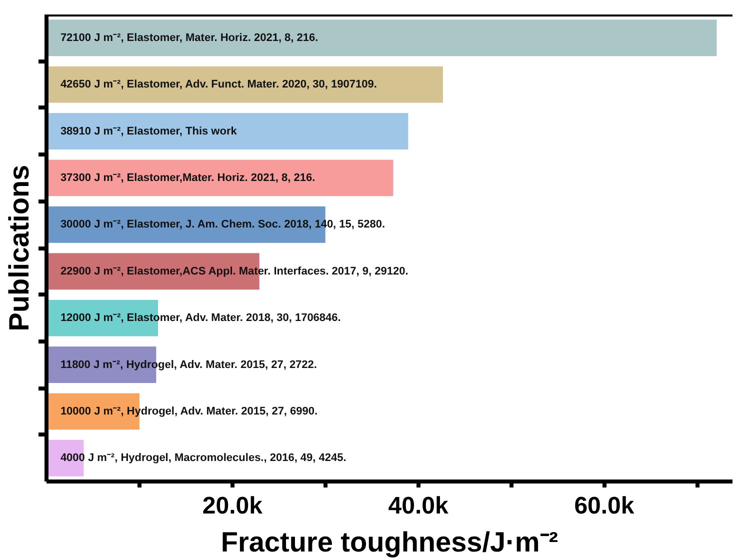 The image size is (734, 560). What do you see at coordinates (188, 178) in the screenshot?
I see `data-label: 37300 J m⁻², Elastomer,Mater. Horiz. 2021, 8, 216.` at bounding box center [188, 178].